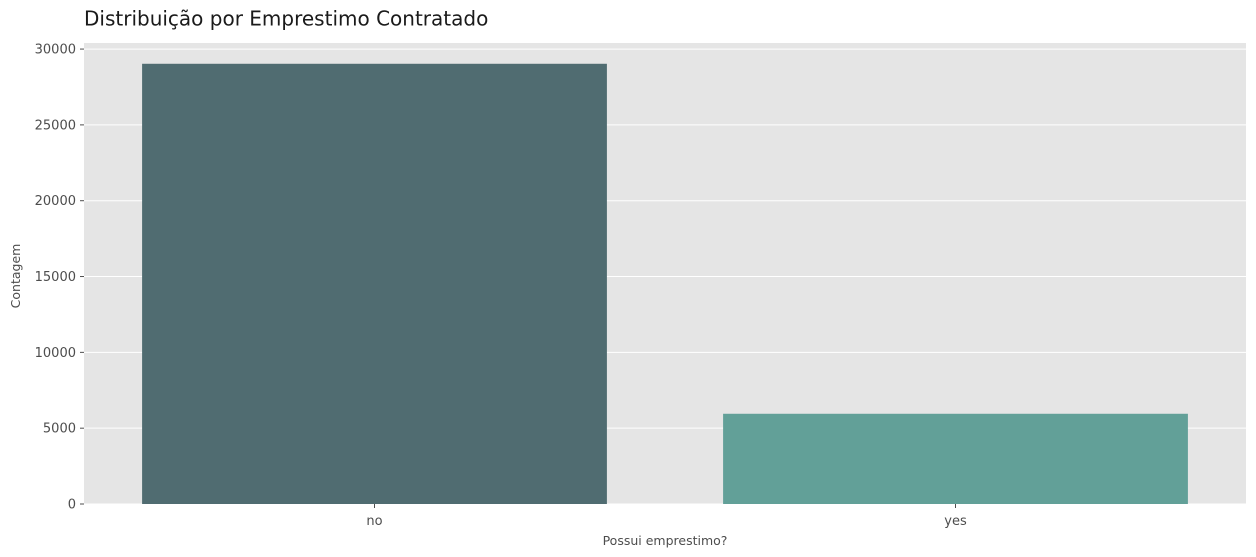  Describe the element at coordinates (286, 19) in the screenshot. I see `chart-title: Distribuição por Emprestimo Contratado` at that location.